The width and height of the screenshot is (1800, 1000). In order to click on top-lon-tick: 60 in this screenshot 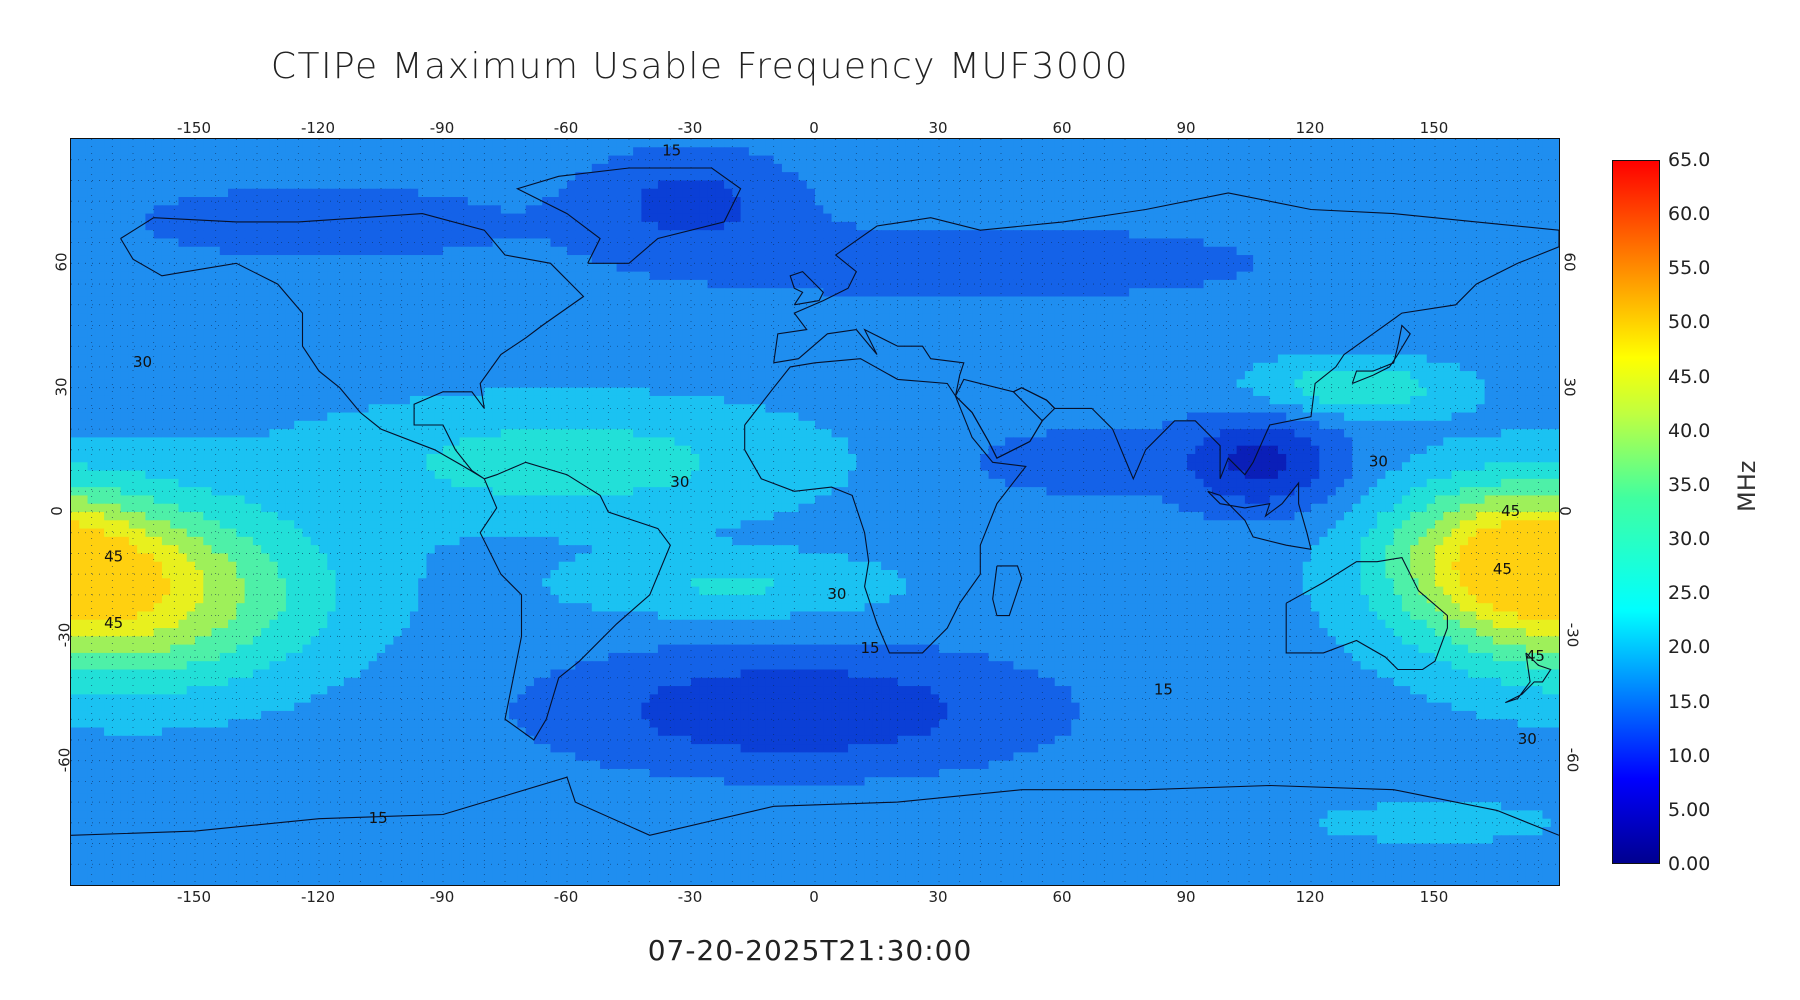, I will do `click(1062, 128)`.